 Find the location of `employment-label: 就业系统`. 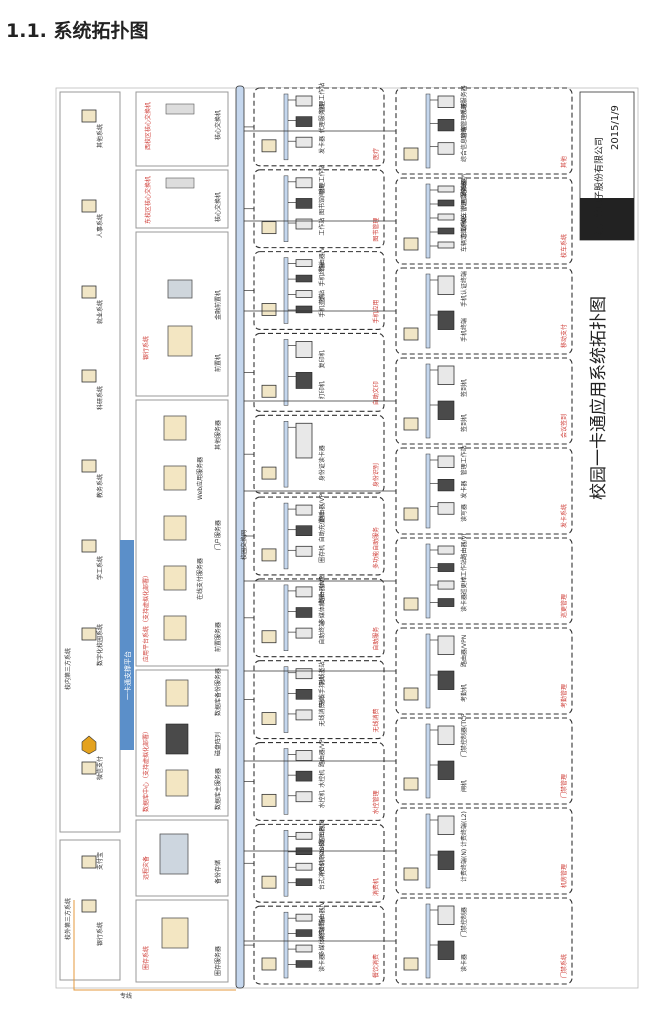

employment-label: 就业系统 is located at coordinates (100, 312).